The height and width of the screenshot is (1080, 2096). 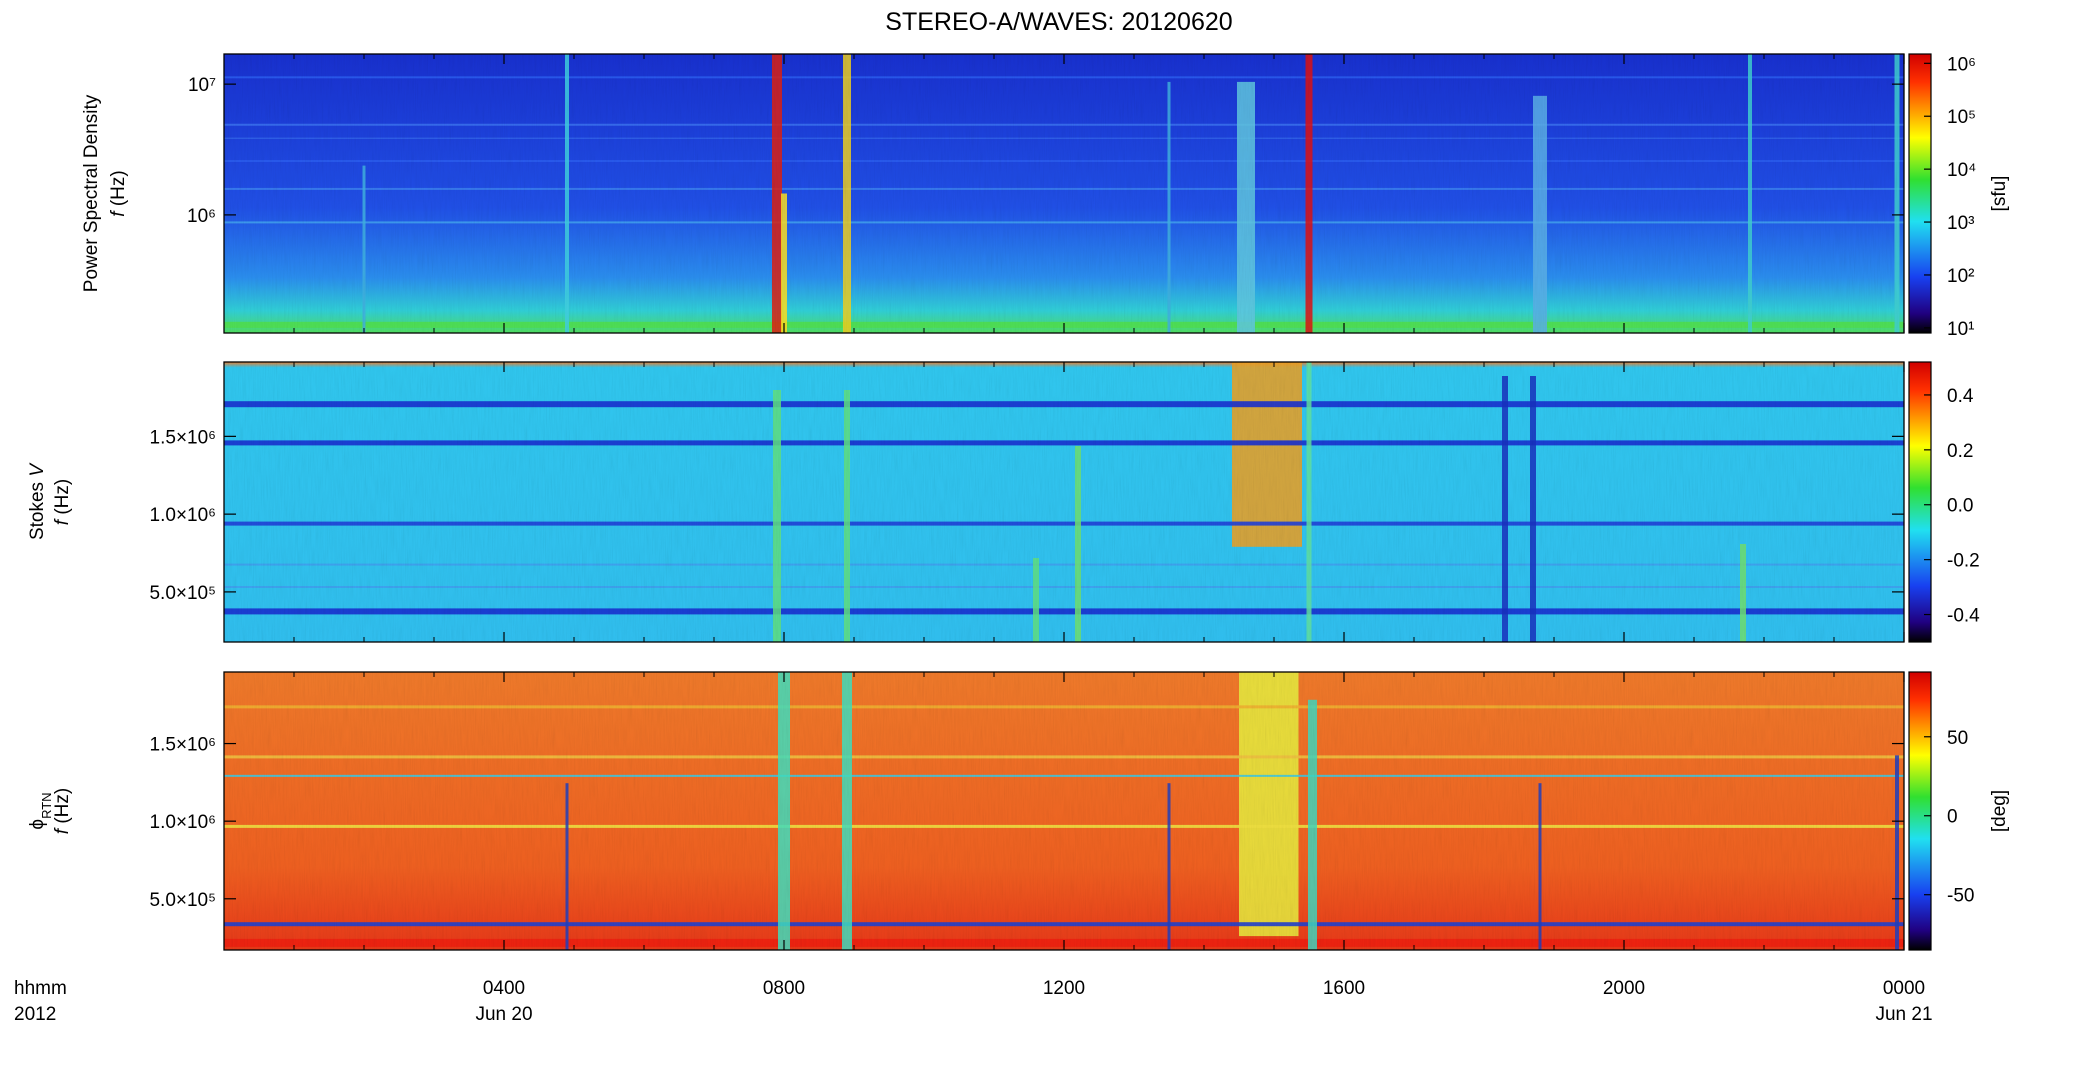 I want to click on y-axis-label: Power Spectral Density, so click(x=91, y=193).